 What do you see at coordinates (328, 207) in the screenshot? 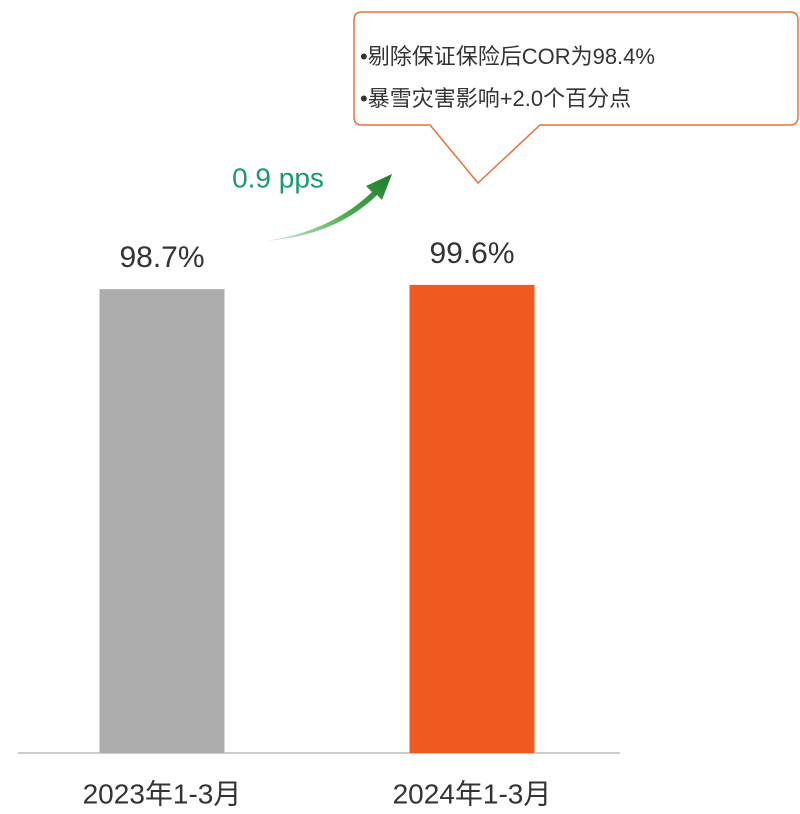
I see `change-arrow` at bounding box center [328, 207].